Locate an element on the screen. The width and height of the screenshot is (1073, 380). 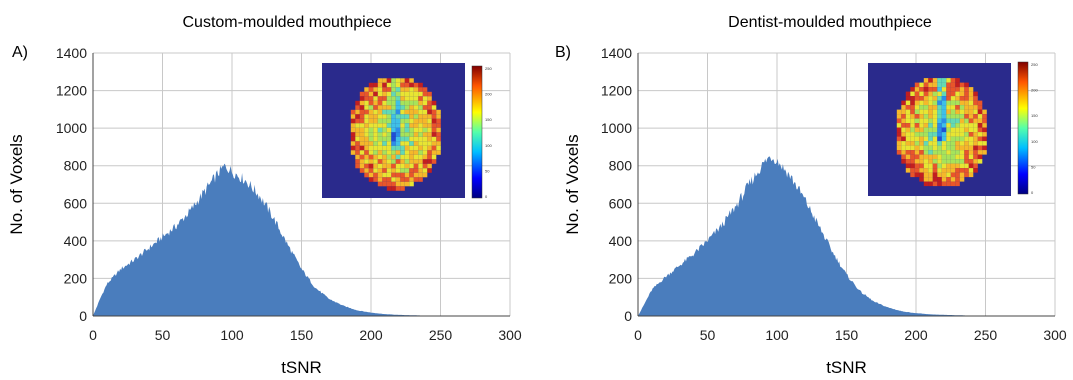
y-tick-label: 1200 is located at coordinates (71, 91).